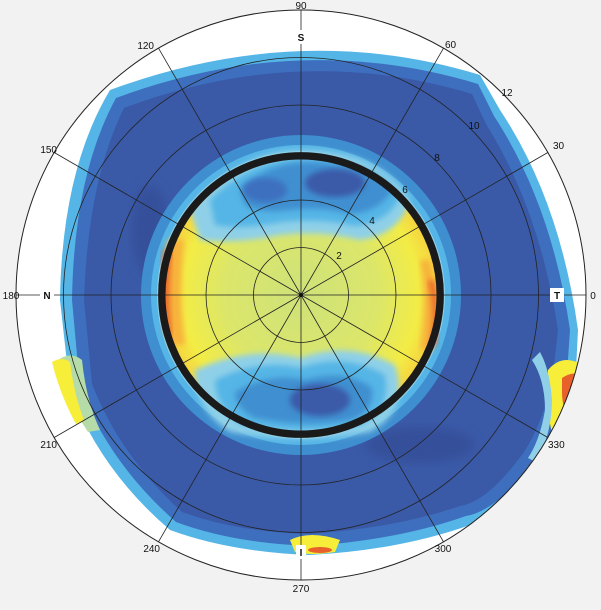 The image size is (601, 610). I want to click on radius-label-10: 10, so click(474, 126).